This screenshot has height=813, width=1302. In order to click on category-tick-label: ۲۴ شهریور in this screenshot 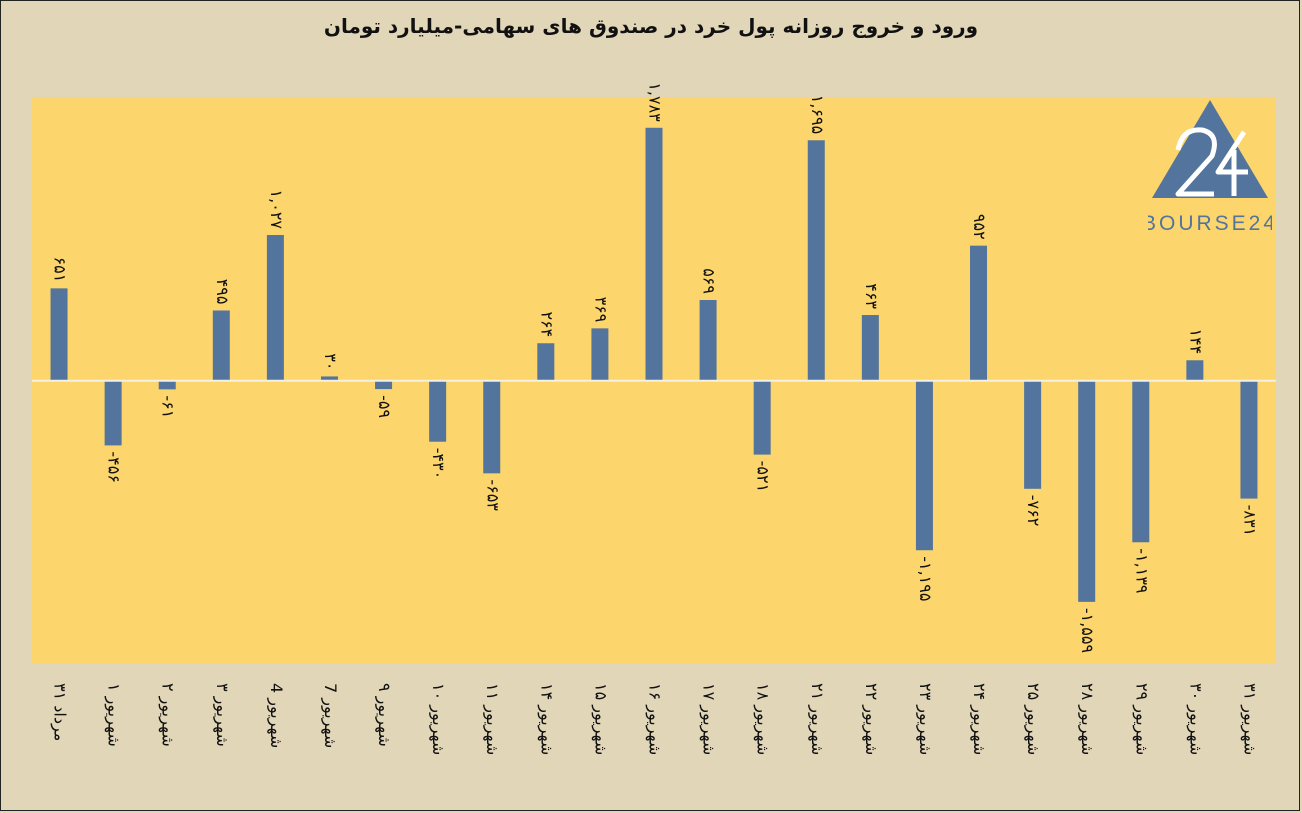, I will do `click(979, 719)`.